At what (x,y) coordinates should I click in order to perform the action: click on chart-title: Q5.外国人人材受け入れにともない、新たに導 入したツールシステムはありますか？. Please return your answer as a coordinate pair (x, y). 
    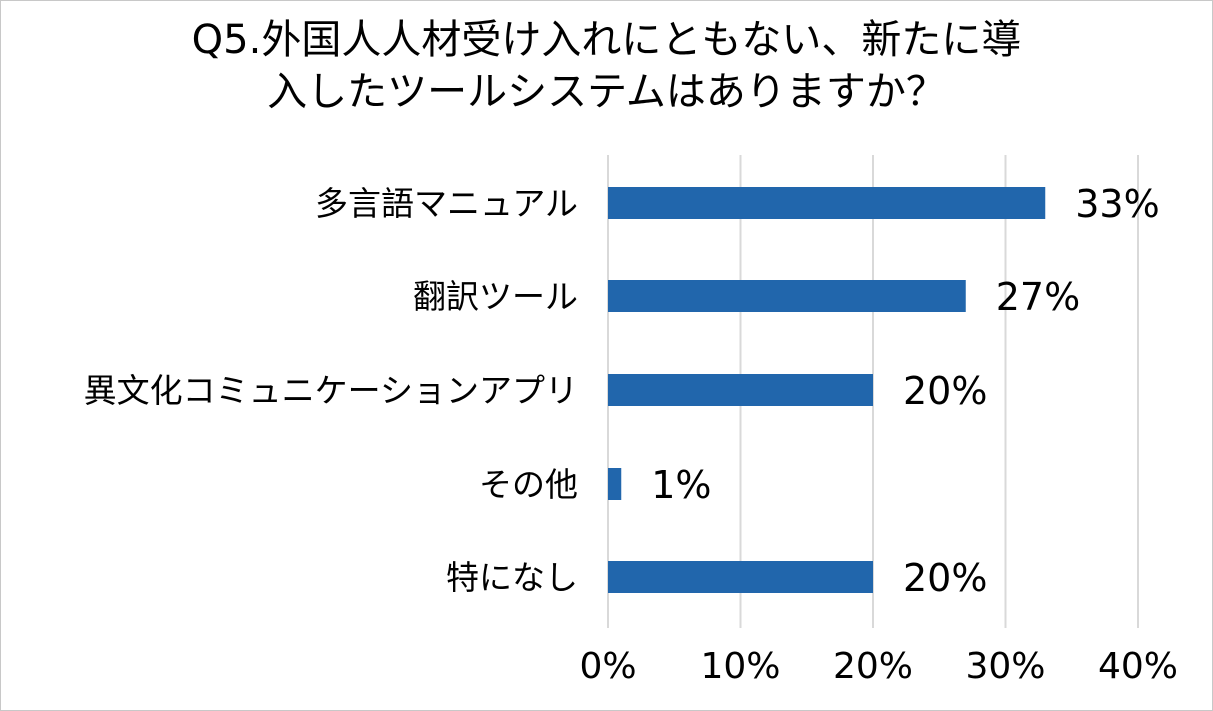
    Looking at the image, I should click on (606, 66).